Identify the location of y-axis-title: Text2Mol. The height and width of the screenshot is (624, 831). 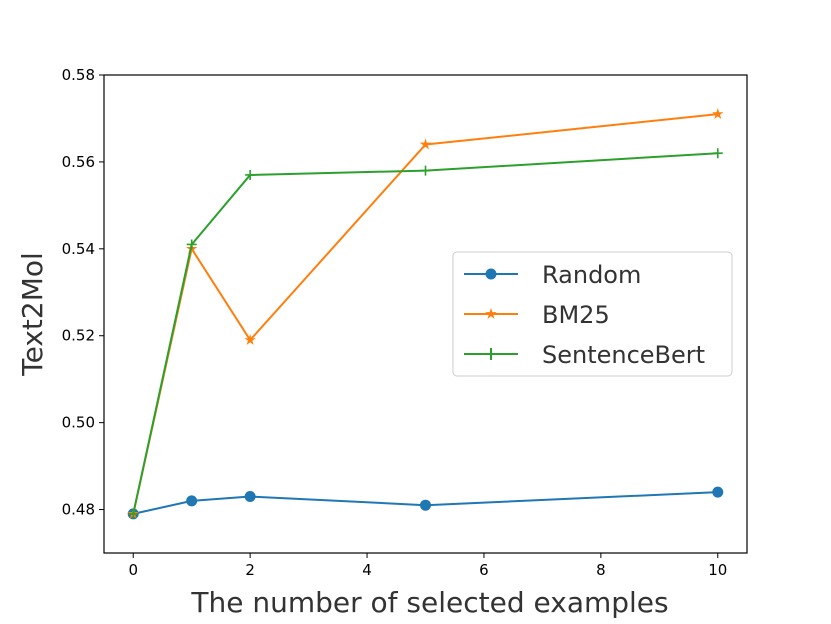
(32, 314).